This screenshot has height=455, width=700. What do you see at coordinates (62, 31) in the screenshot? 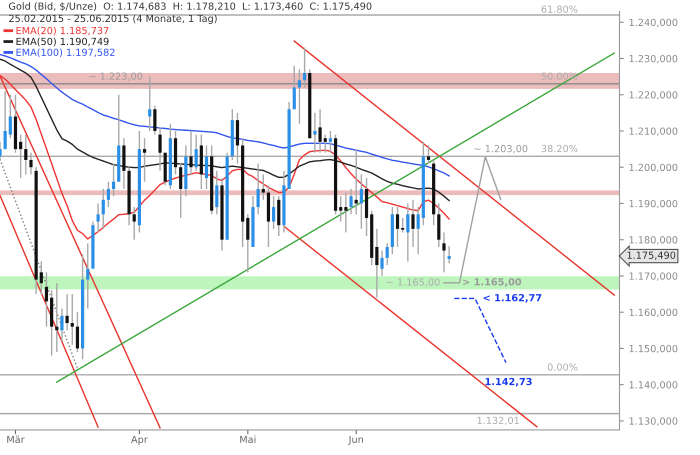
I see `legend-label: EMA(20) 1.185,737` at bounding box center [62, 31].